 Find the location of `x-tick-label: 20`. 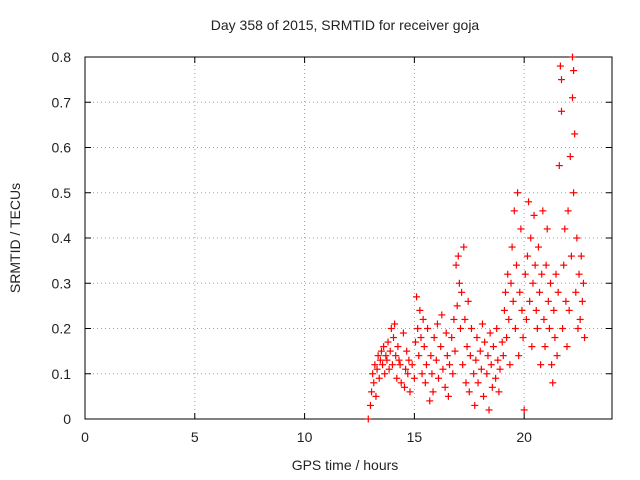

x-tick-label: 20 is located at coordinates (524, 437).